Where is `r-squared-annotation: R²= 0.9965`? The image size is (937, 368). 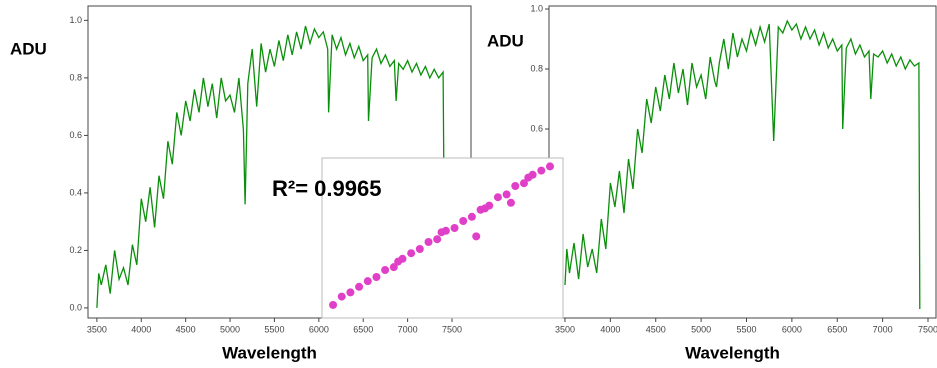 r-squared-annotation: R²= 0.9965 is located at coordinates (326, 188).